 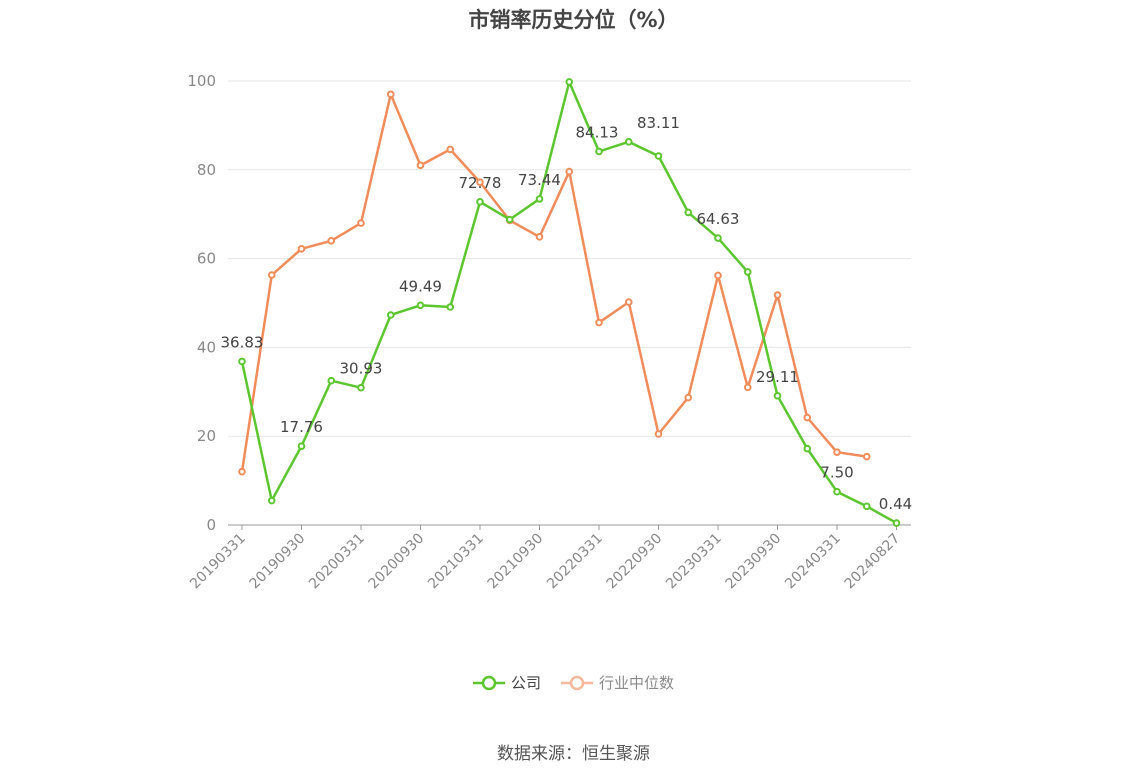 What do you see at coordinates (694, 562) in the screenshot?
I see `x-tick-label: 20230331` at bounding box center [694, 562].